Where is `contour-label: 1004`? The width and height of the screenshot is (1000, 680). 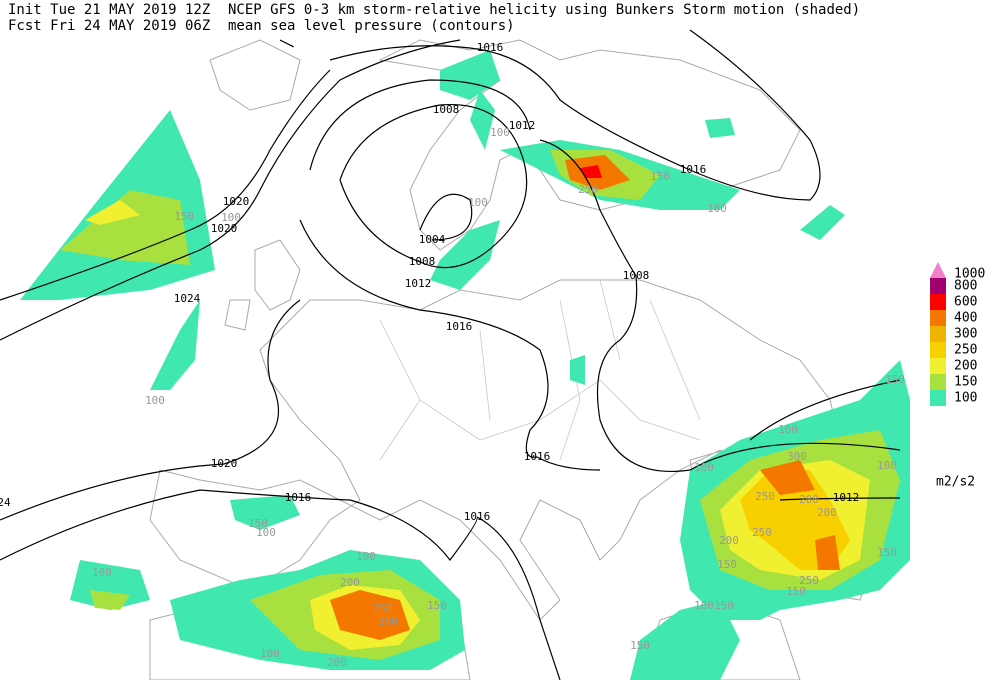
contour-label: 1004 is located at coordinates (432, 239).